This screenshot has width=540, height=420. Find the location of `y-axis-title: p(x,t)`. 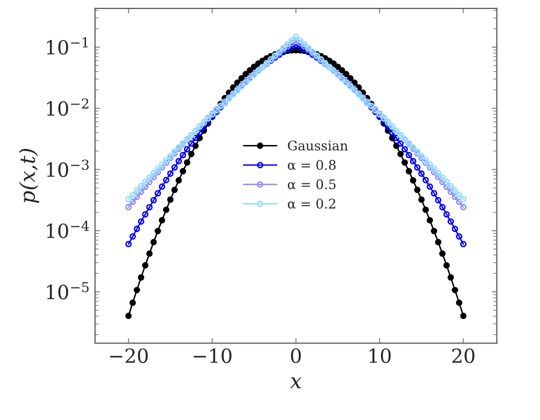

y-axis-title: p(x,t) is located at coordinates (29, 176).